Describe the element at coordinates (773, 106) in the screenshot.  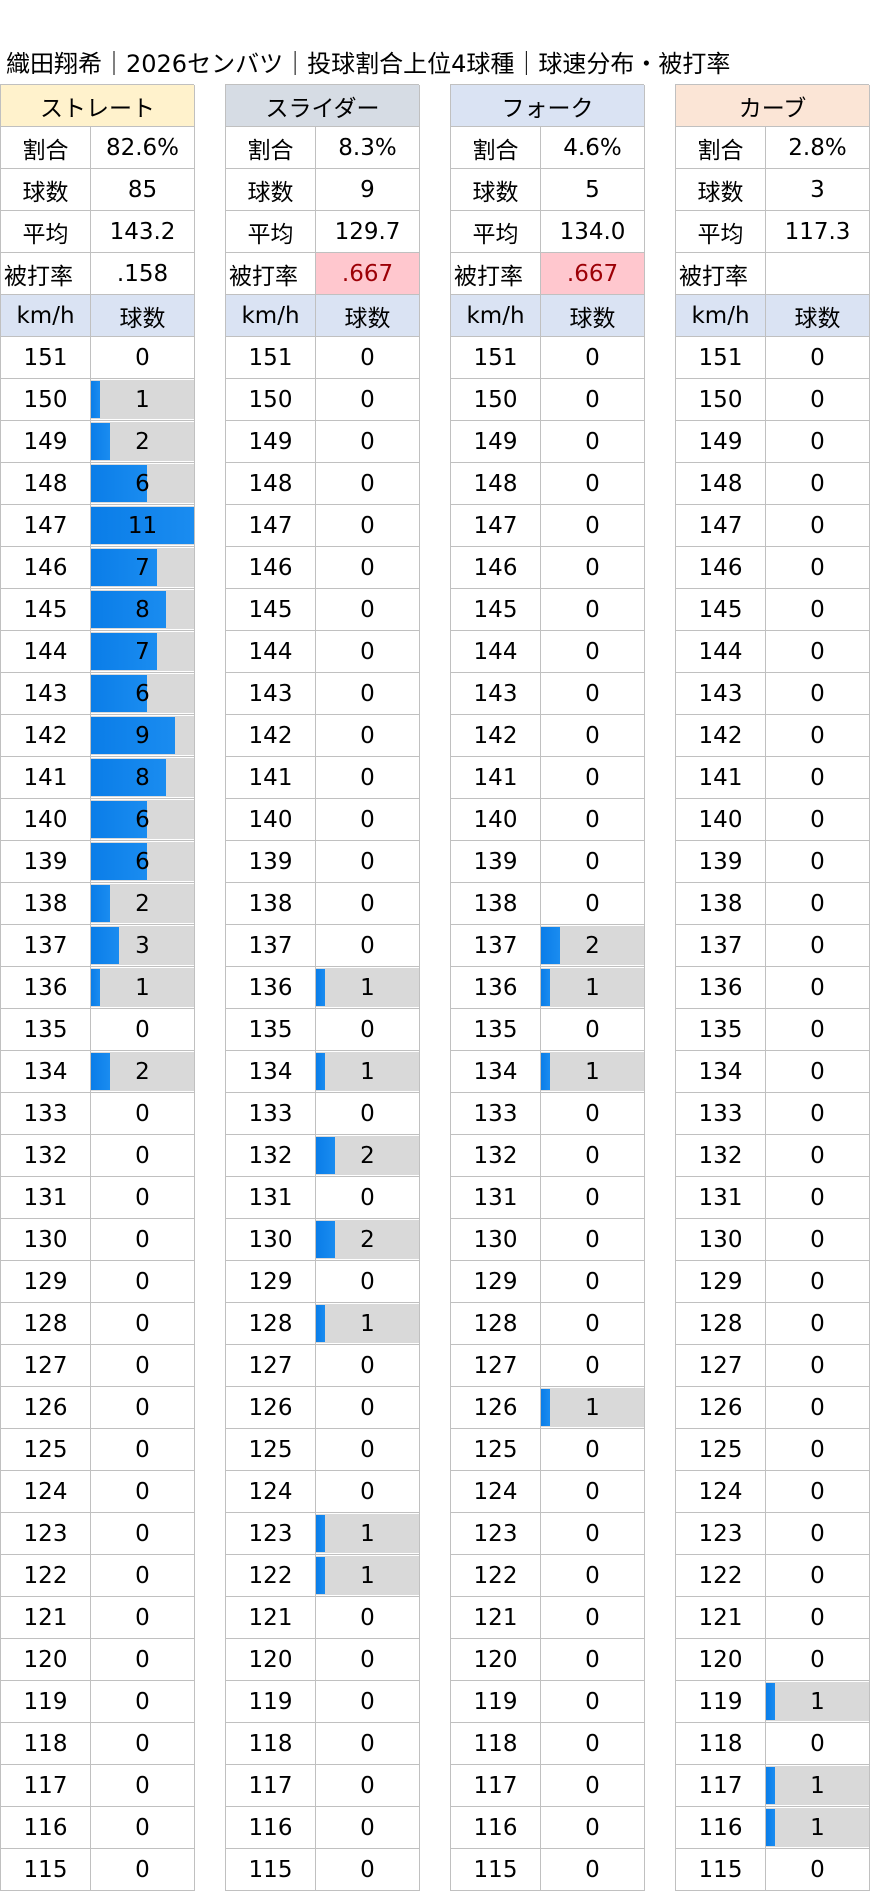
I see `pitch-name: カーブ` at that location.